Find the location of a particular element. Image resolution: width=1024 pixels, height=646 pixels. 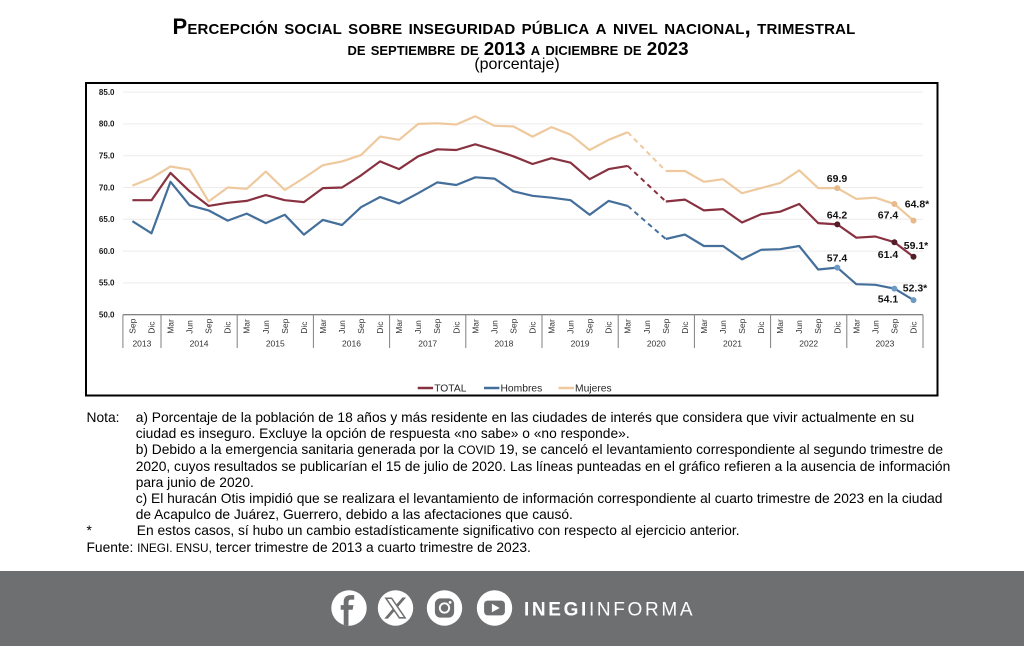

svg-text: 55.0 is located at coordinates (107, 283).